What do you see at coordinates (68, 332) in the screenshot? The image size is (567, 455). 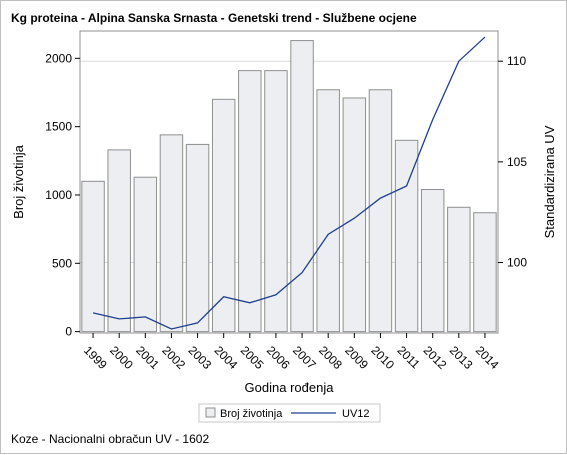 I see `y-tick-label: 0` at bounding box center [68, 332].